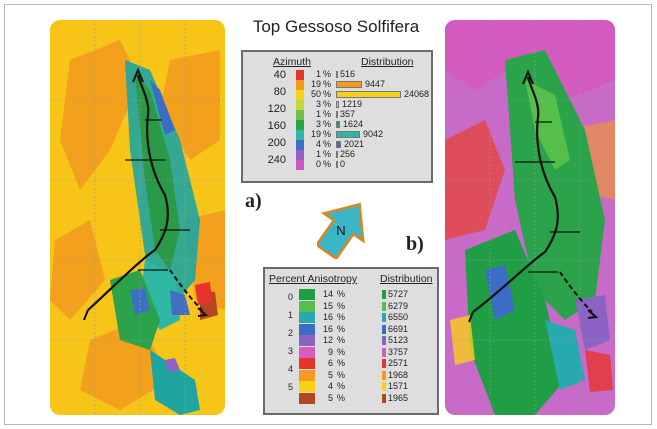 The height and width of the screenshot is (429, 657). I want to click on azimuth-percent: 3, so click(318, 104).